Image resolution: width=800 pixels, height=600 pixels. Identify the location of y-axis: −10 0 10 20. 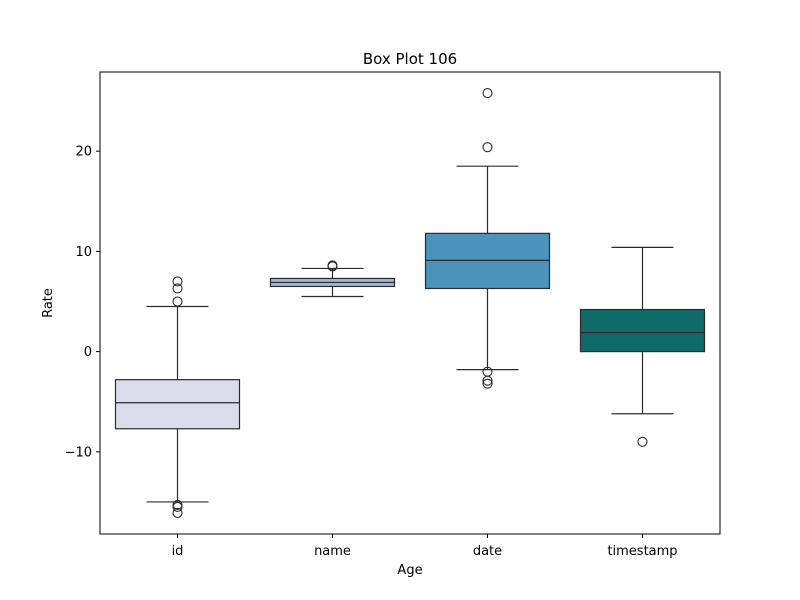
(82, 302).